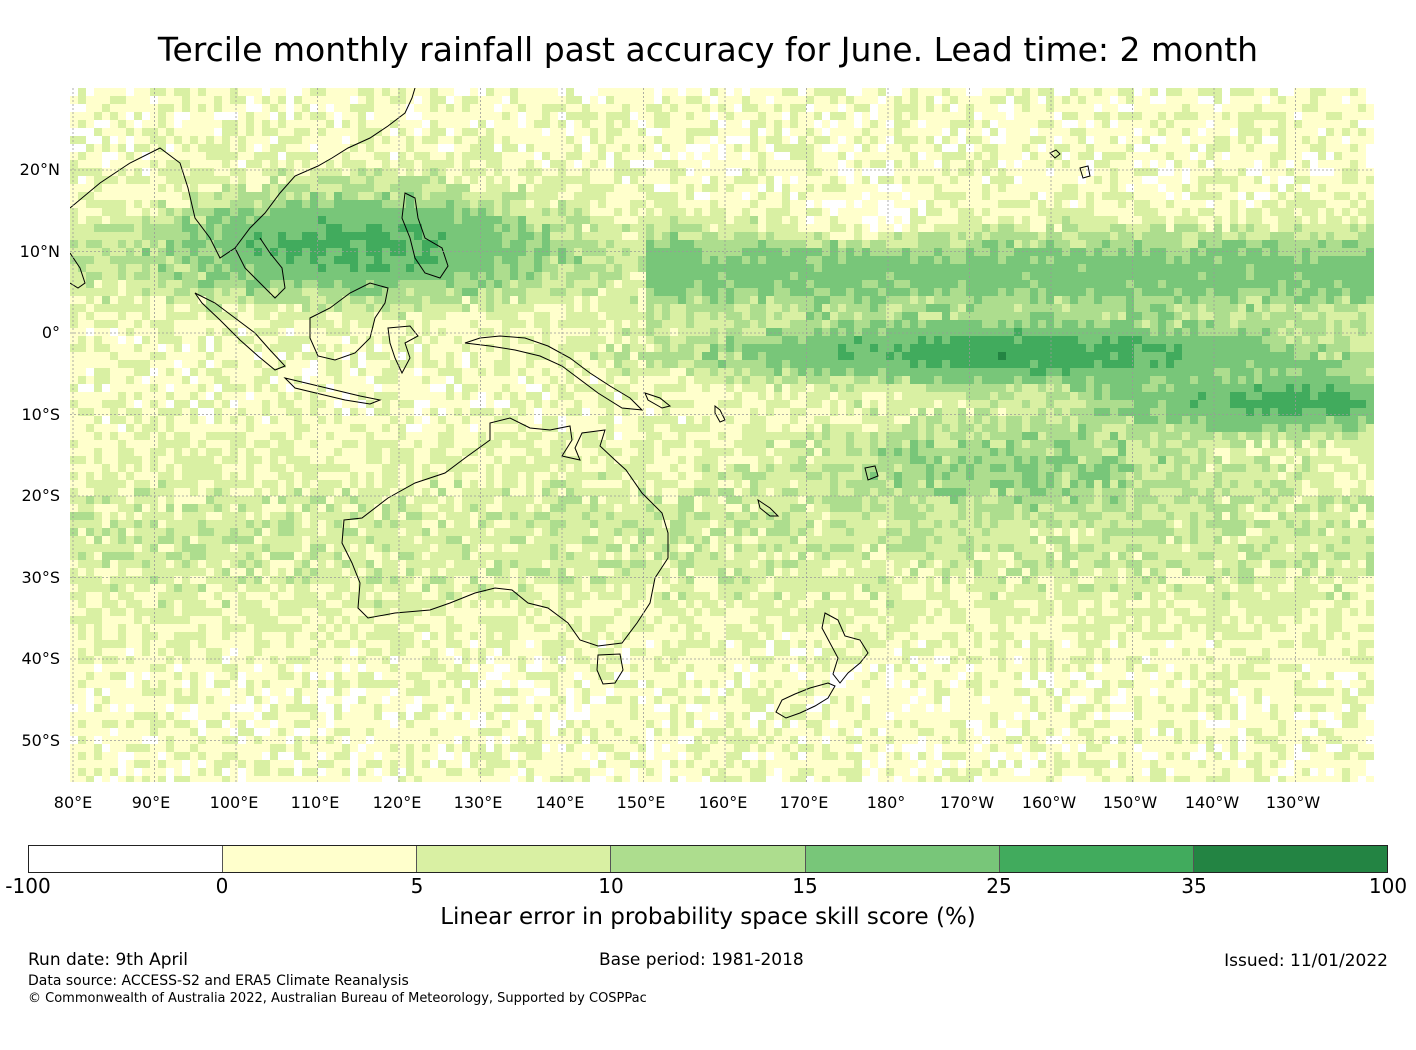 Image resolution: width=1416 pixels, height=1050 pixels. I want to click on lon-label-160e: 160°E, so click(723, 802).